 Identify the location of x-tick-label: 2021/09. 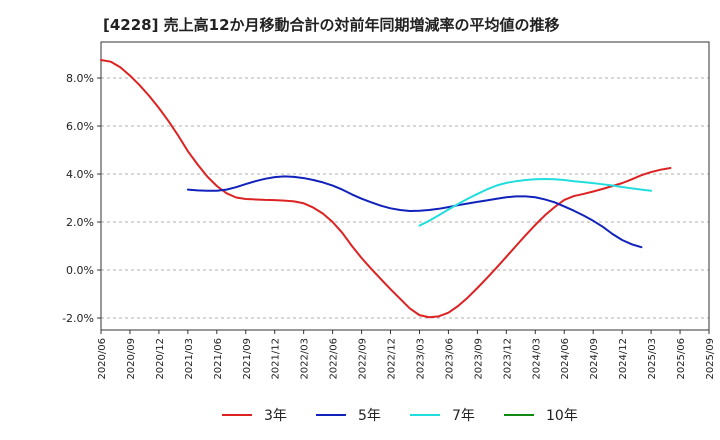
(247, 359).